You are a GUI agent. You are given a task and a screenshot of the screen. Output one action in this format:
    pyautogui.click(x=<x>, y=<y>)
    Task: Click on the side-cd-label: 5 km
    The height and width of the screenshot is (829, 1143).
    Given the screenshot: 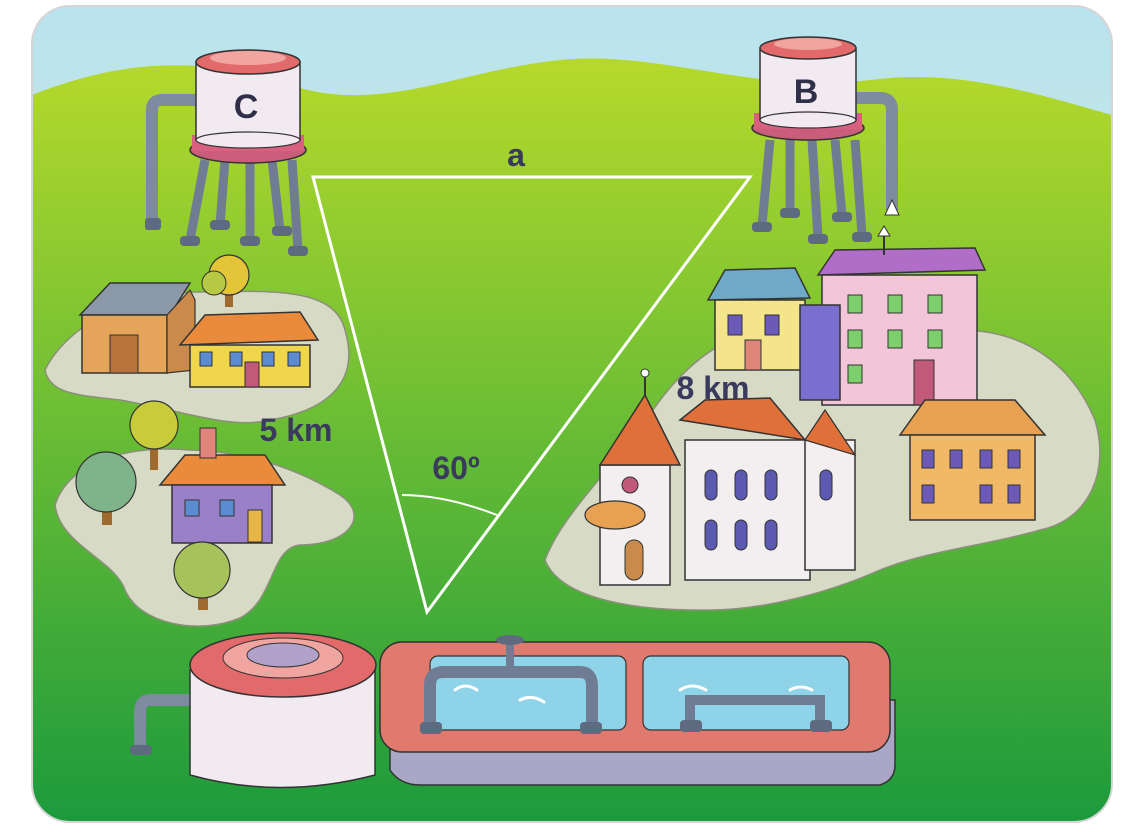 What is the action you would take?
    pyautogui.click(x=296, y=430)
    